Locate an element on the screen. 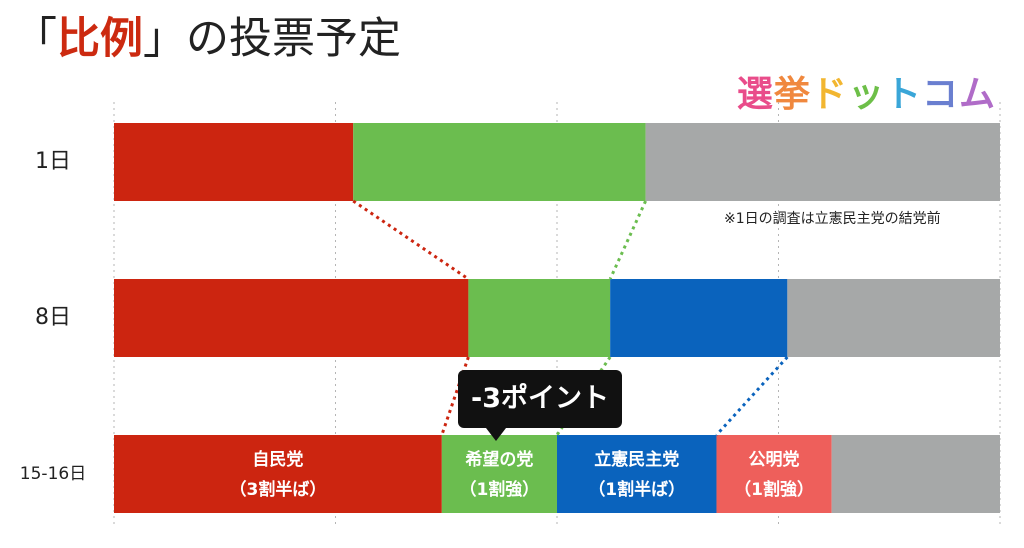  brand-char: 選 is located at coordinates (755, 94).